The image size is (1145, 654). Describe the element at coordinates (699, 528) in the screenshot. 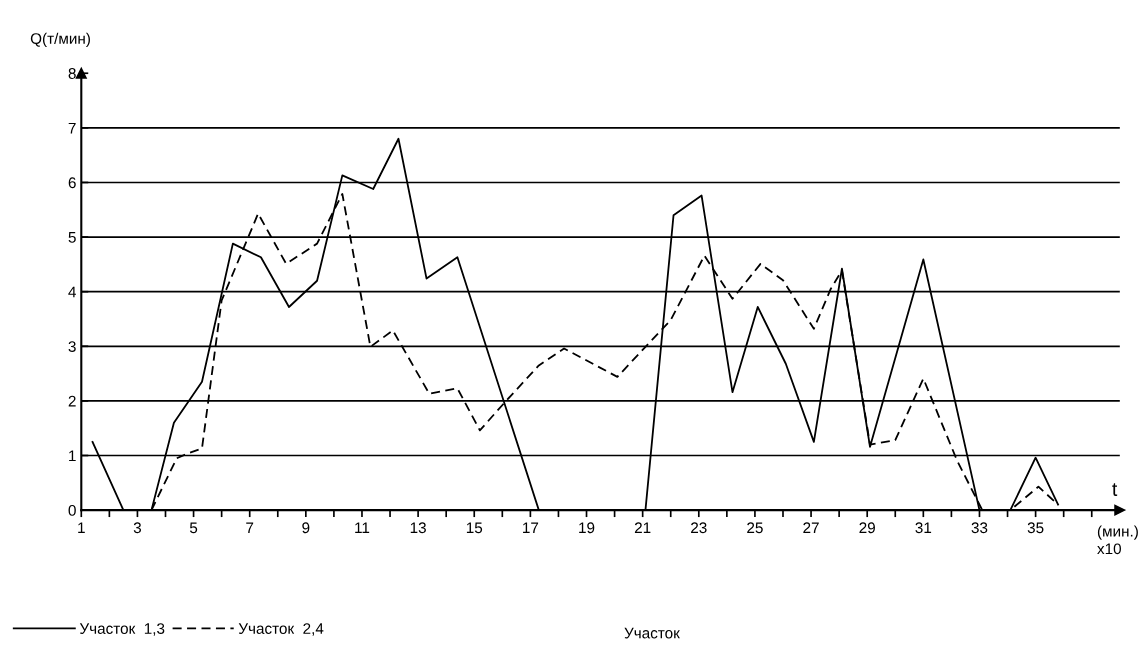

I see `x-tick-label: 23` at that location.